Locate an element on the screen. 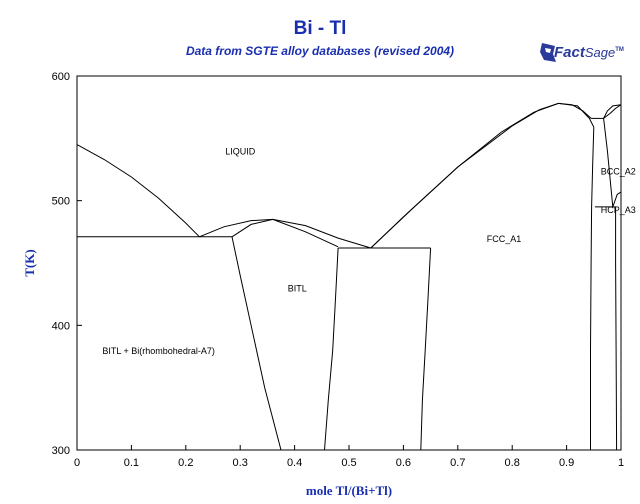  y-tick-label: 600 is located at coordinates (61, 77).